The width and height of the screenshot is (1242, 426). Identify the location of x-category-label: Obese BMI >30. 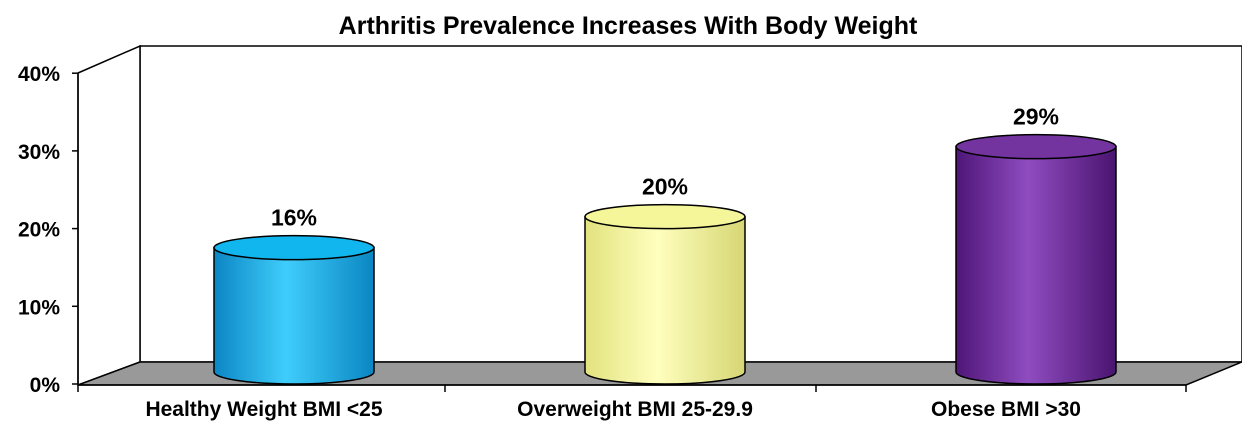
(1006, 409).